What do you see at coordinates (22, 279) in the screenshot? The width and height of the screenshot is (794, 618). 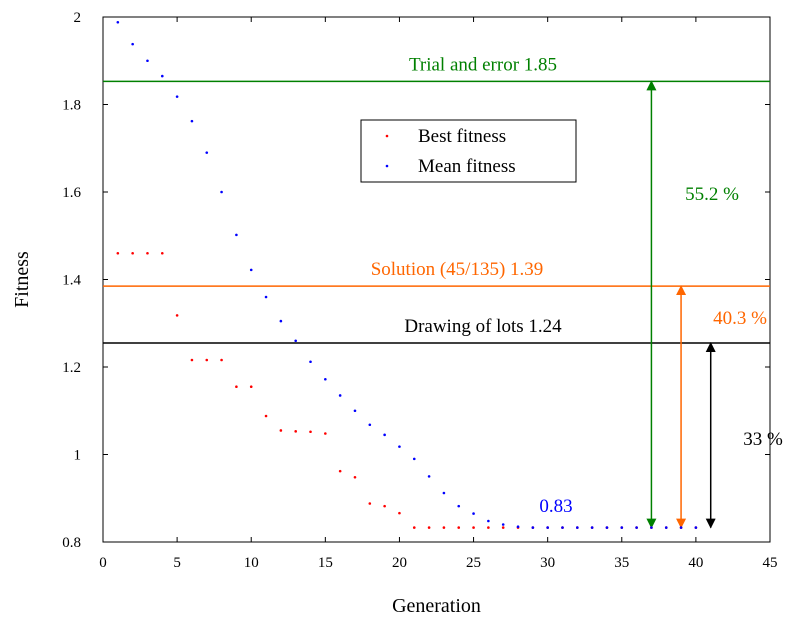 I see `y-axis-title: Fitness` at bounding box center [22, 279].